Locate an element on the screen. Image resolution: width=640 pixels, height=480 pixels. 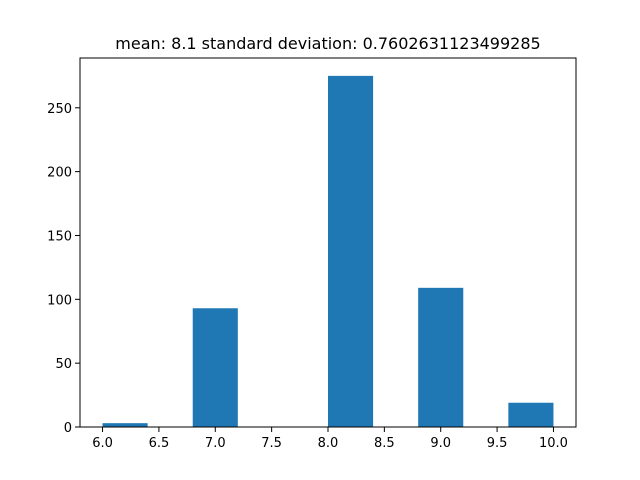
x-tick-label: 7.0 is located at coordinates (215, 443).